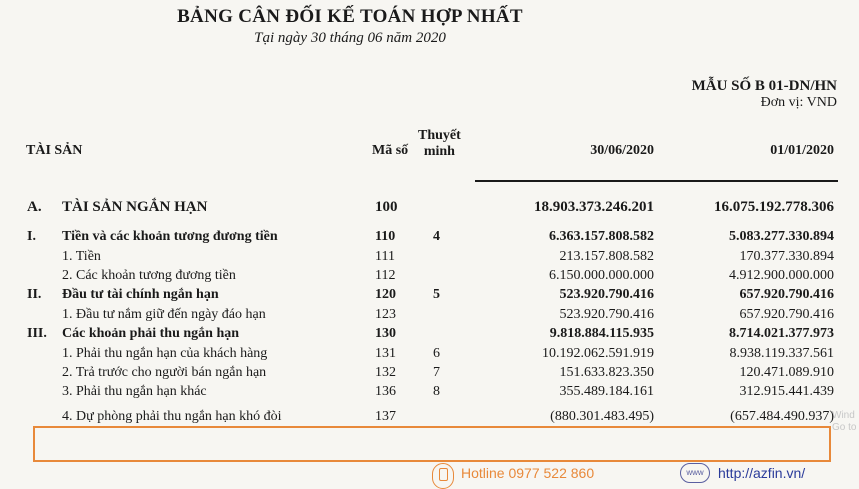  I want to click on highlight-box, so click(432, 444).